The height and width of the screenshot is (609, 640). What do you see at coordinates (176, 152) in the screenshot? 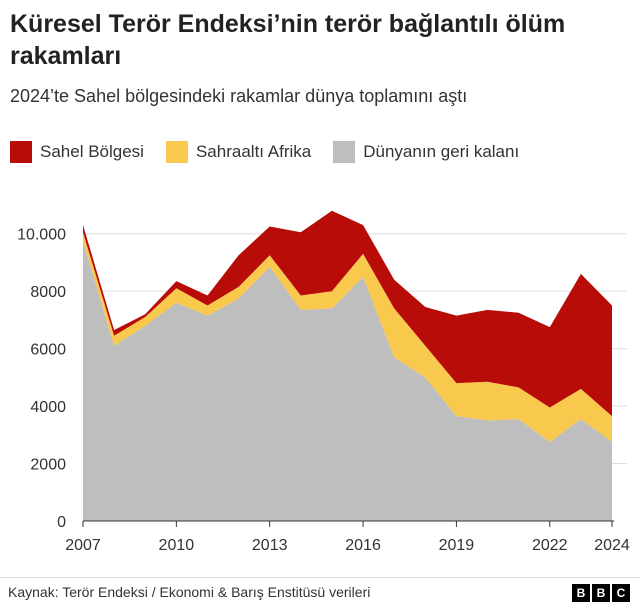
I see `legend-swatch-ssa` at bounding box center [176, 152].